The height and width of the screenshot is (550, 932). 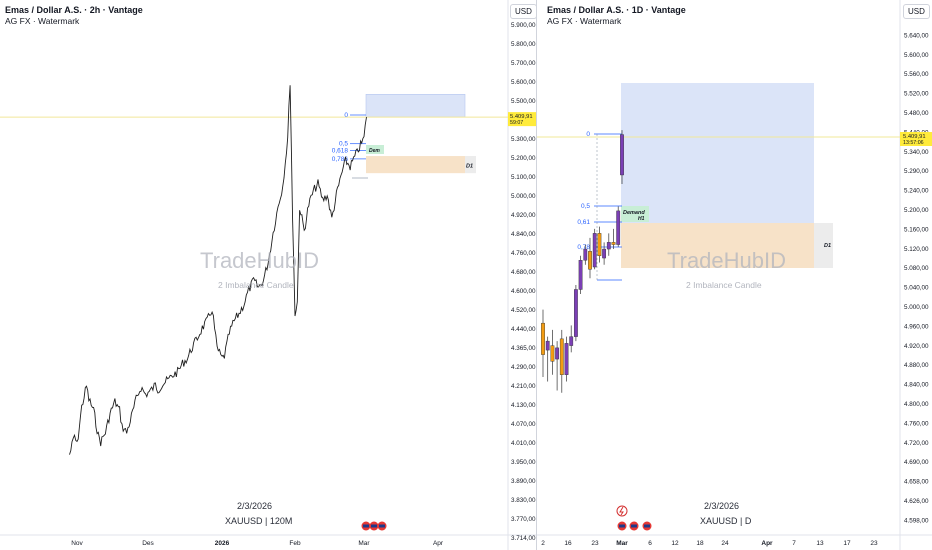 I want to click on price-axis, so click(x=916, y=275).